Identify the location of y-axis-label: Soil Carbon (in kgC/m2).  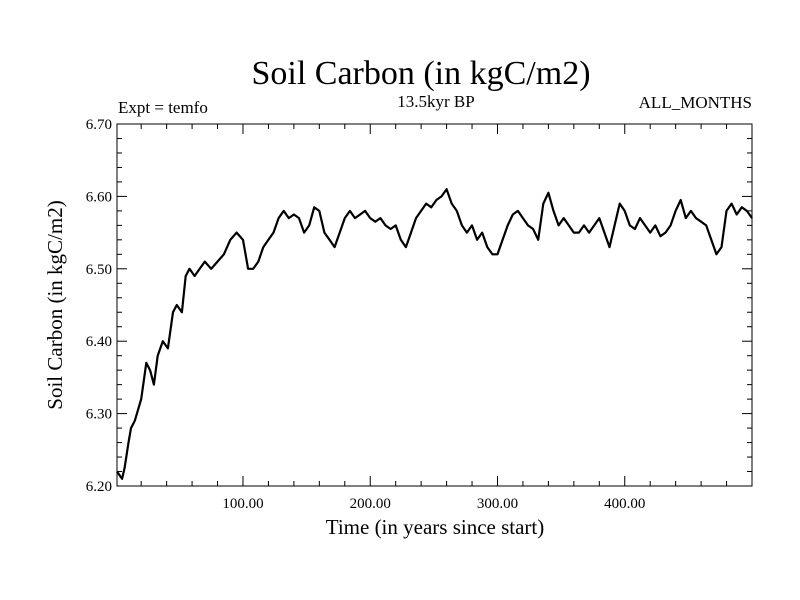
(55, 304).